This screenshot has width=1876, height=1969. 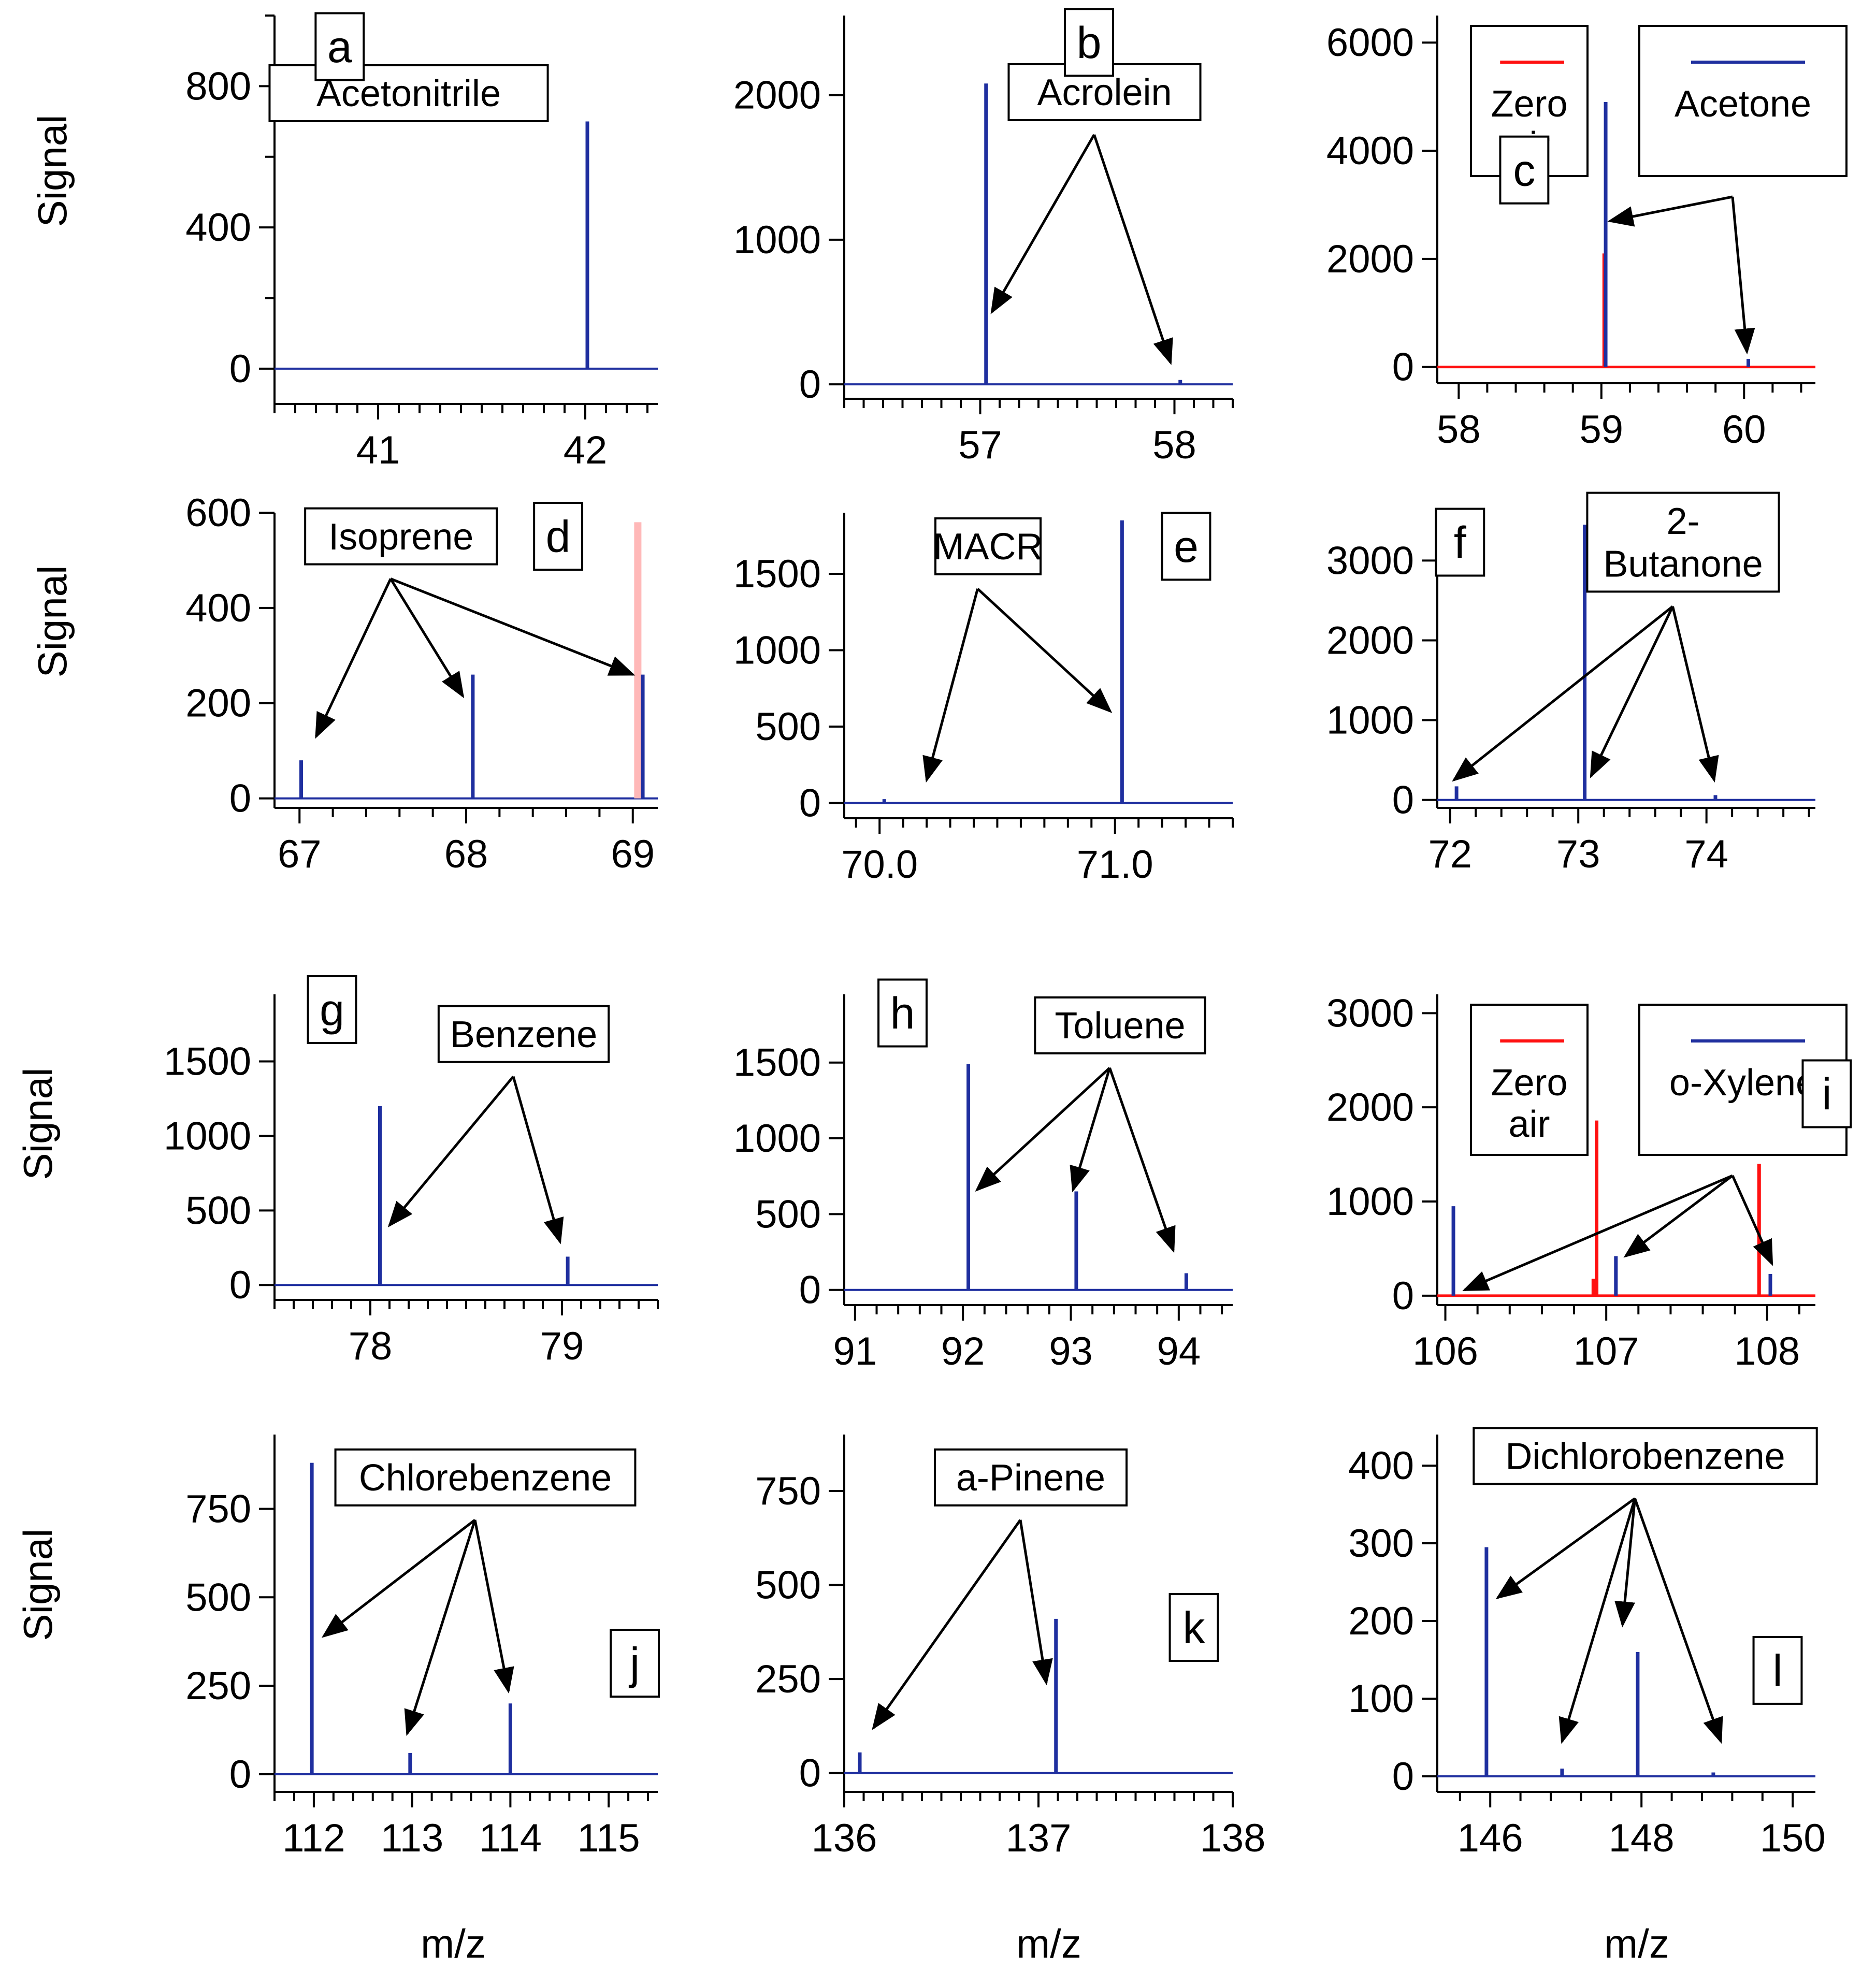 I want to click on x-tick-label-a: 42, so click(x=586, y=450).